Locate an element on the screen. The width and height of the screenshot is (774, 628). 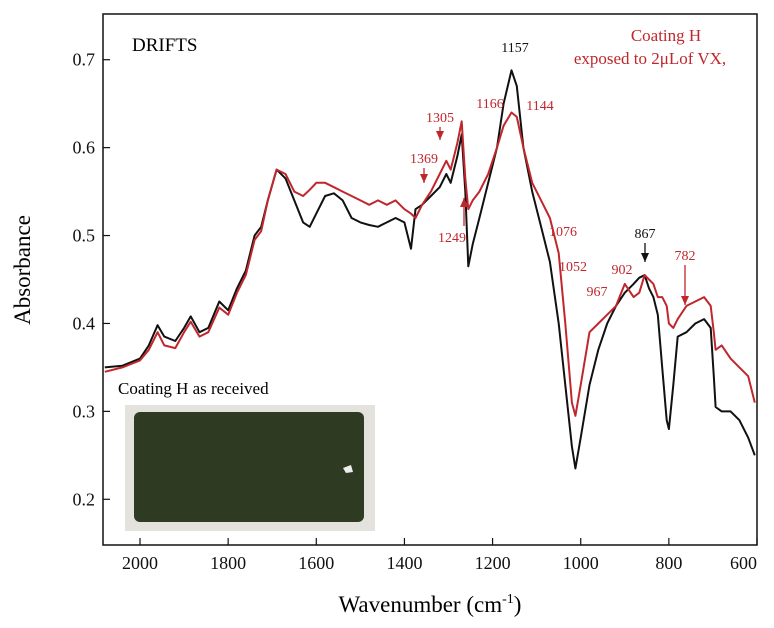
y-tick-label: 0.2 is located at coordinates (84, 499).